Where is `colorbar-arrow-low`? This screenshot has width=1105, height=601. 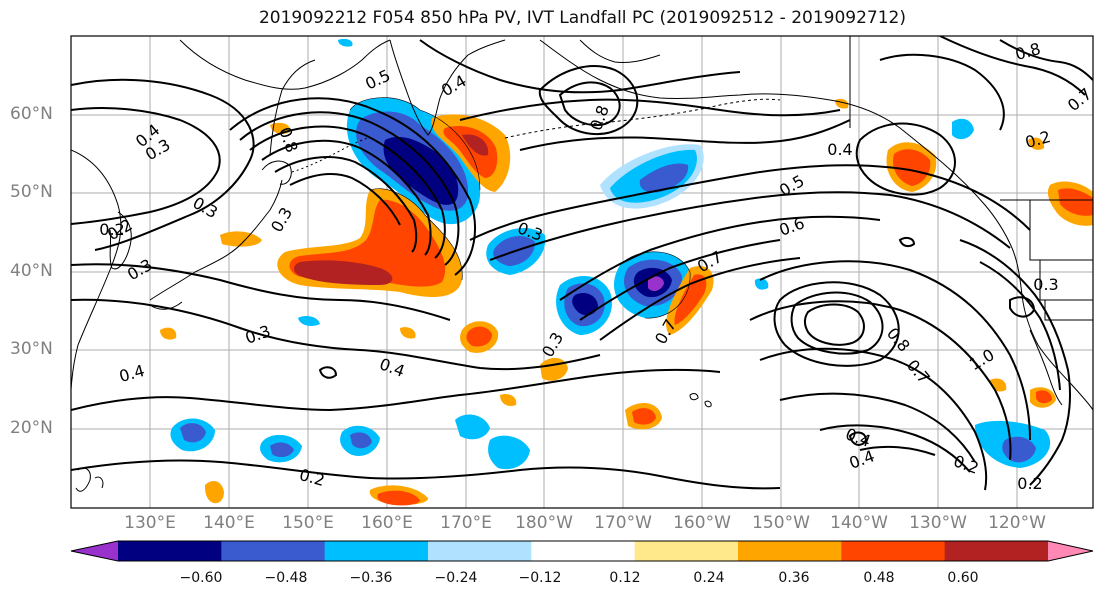
colorbar-arrow-low is located at coordinates (94, 551).